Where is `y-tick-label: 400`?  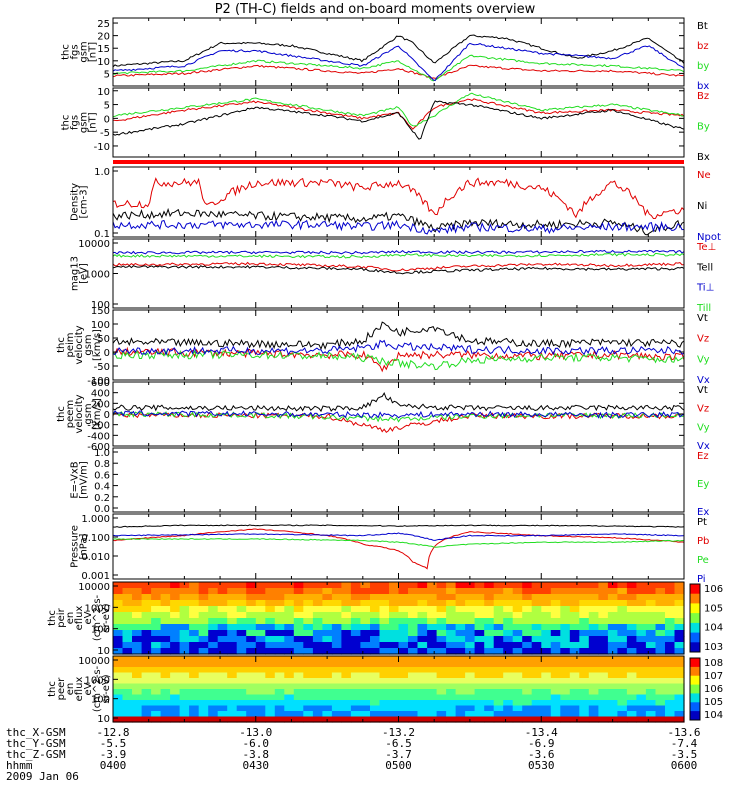 y-tick-label: 400 is located at coordinates (100, 394).